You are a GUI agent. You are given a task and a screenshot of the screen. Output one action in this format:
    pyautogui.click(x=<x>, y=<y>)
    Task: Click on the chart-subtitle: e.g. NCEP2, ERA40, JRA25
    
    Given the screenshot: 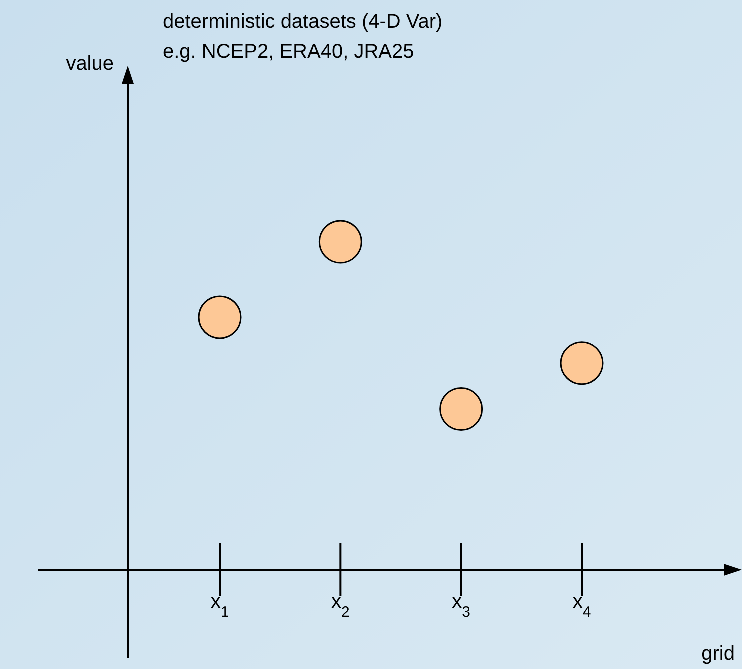 What is the action you would take?
    pyautogui.click(x=288, y=52)
    